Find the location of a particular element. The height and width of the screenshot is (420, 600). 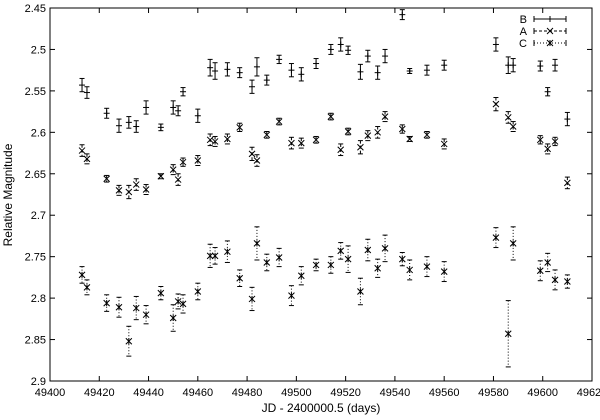

legend-item-c: C is located at coordinates (543, 44).